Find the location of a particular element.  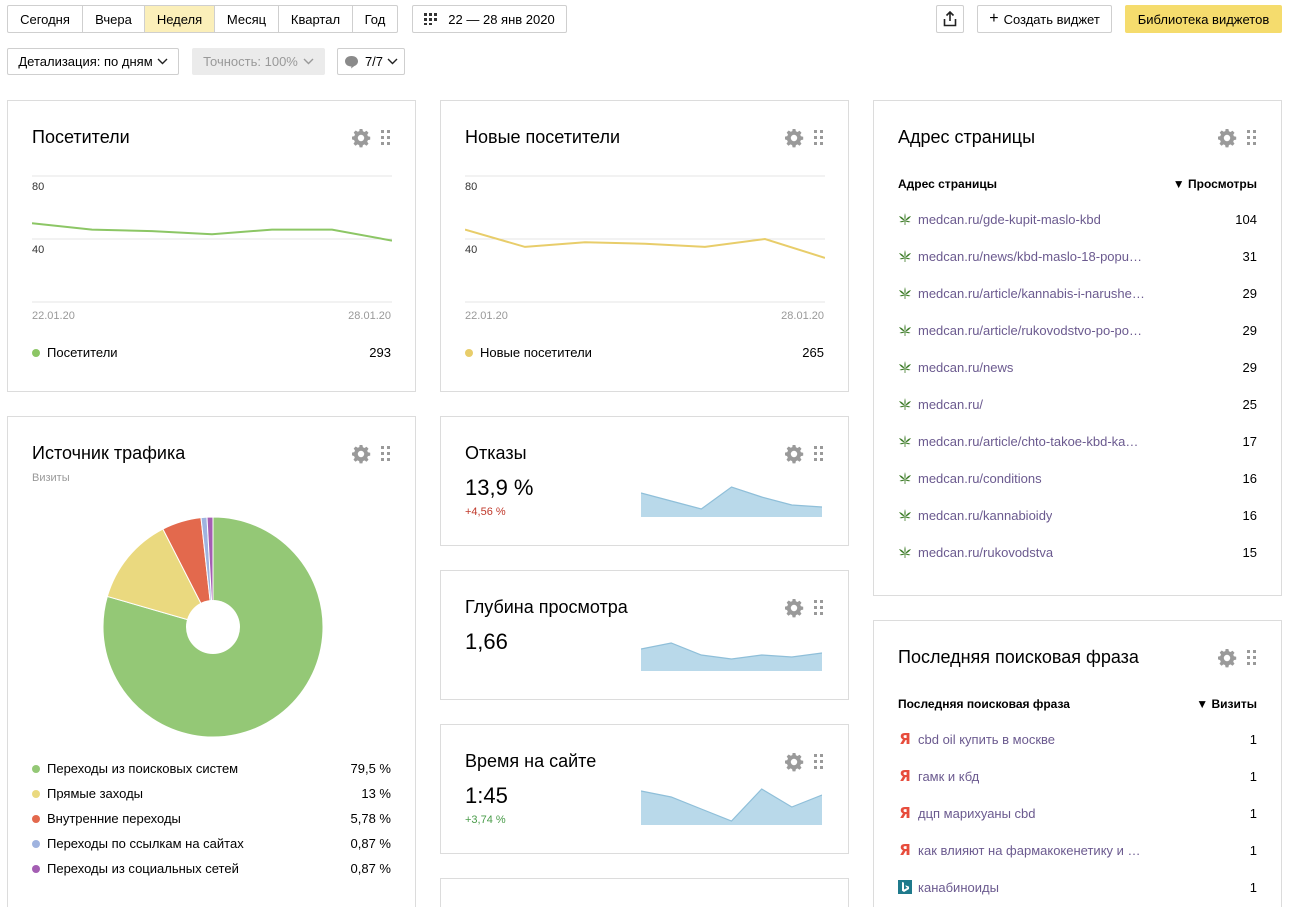

page-url-link: medcan.ru/kannabioidy is located at coordinates (985, 515).